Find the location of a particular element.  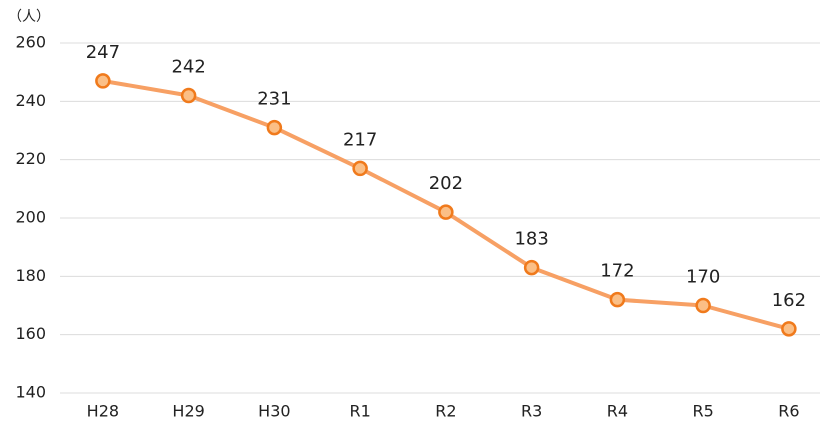

x-tick-label: R3 is located at coordinates (531, 411).